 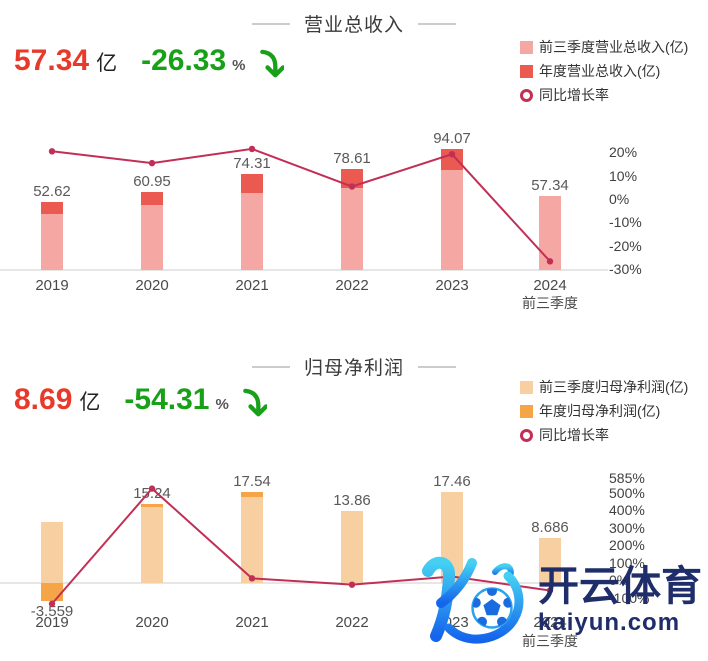 I want to click on revenue-stat-change: -26.33, so click(x=184, y=60).